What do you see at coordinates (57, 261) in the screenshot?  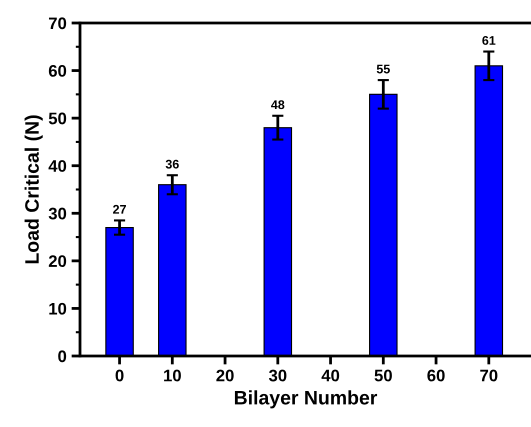 I see `y-tick-label: 20` at bounding box center [57, 261].